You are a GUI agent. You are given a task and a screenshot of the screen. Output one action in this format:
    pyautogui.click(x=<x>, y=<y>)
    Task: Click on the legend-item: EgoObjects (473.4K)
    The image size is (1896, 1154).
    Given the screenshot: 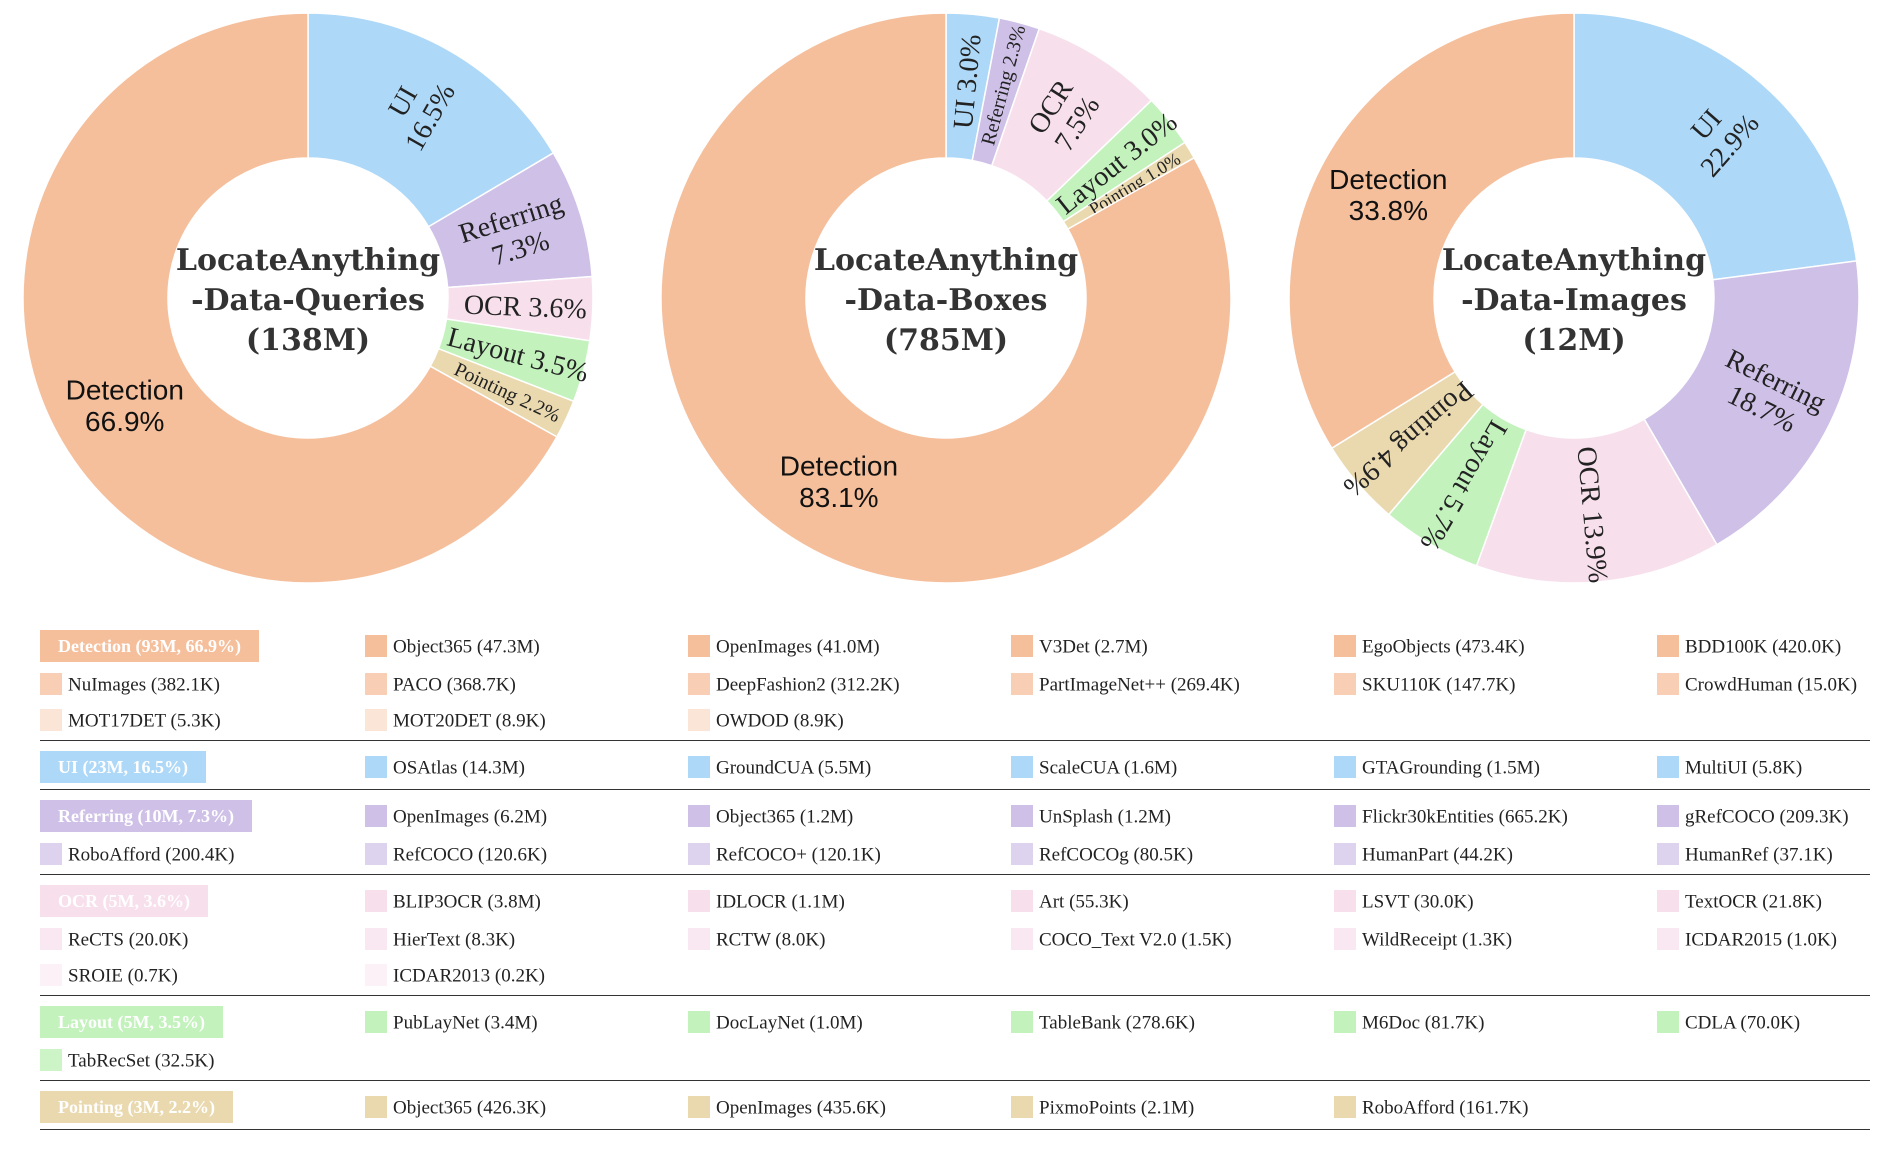 What is the action you would take?
    pyautogui.click(x=1429, y=647)
    